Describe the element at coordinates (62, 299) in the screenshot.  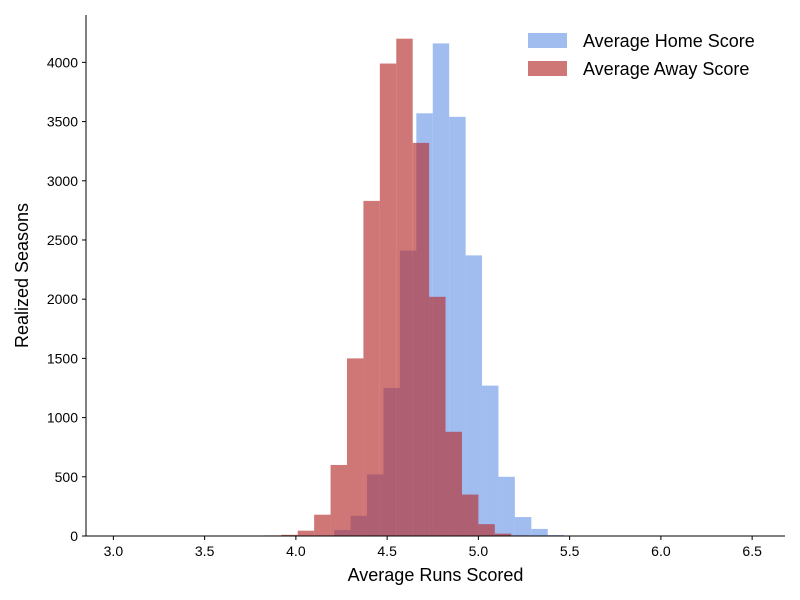
I see `y-tick-label: 2000` at that location.